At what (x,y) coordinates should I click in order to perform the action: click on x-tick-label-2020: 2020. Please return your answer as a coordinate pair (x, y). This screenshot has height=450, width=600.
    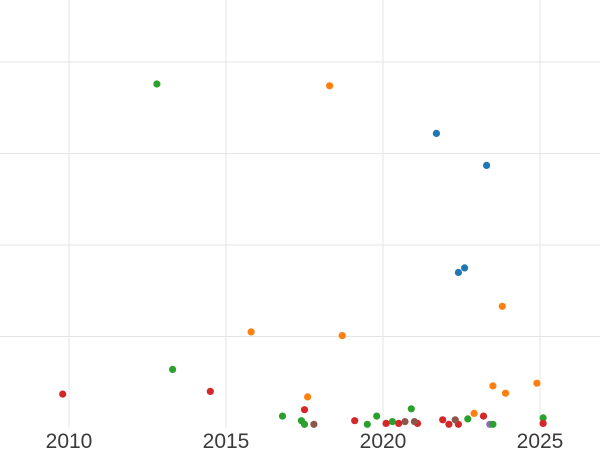
    Looking at the image, I should click on (383, 440).